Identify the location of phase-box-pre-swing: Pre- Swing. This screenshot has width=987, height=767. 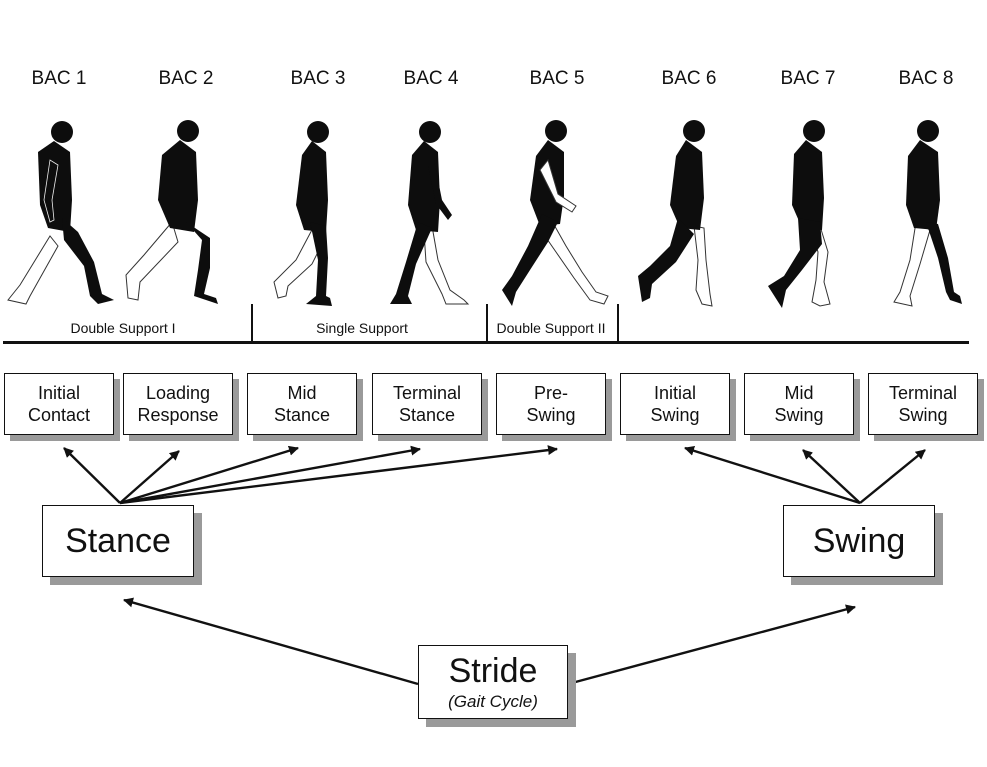
(551, 404).